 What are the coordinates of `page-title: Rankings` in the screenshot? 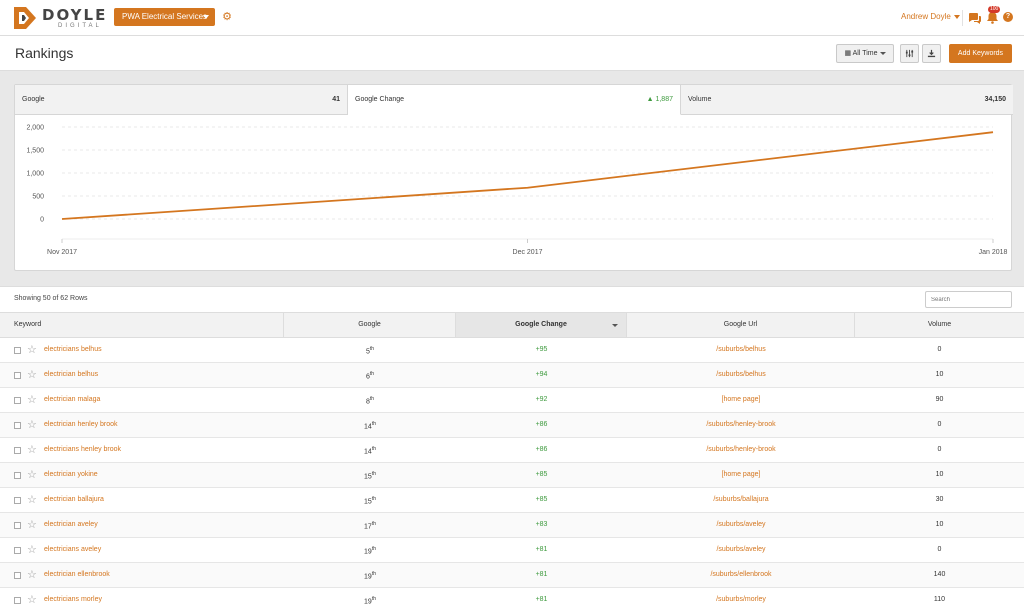 It's located at (44, 53).